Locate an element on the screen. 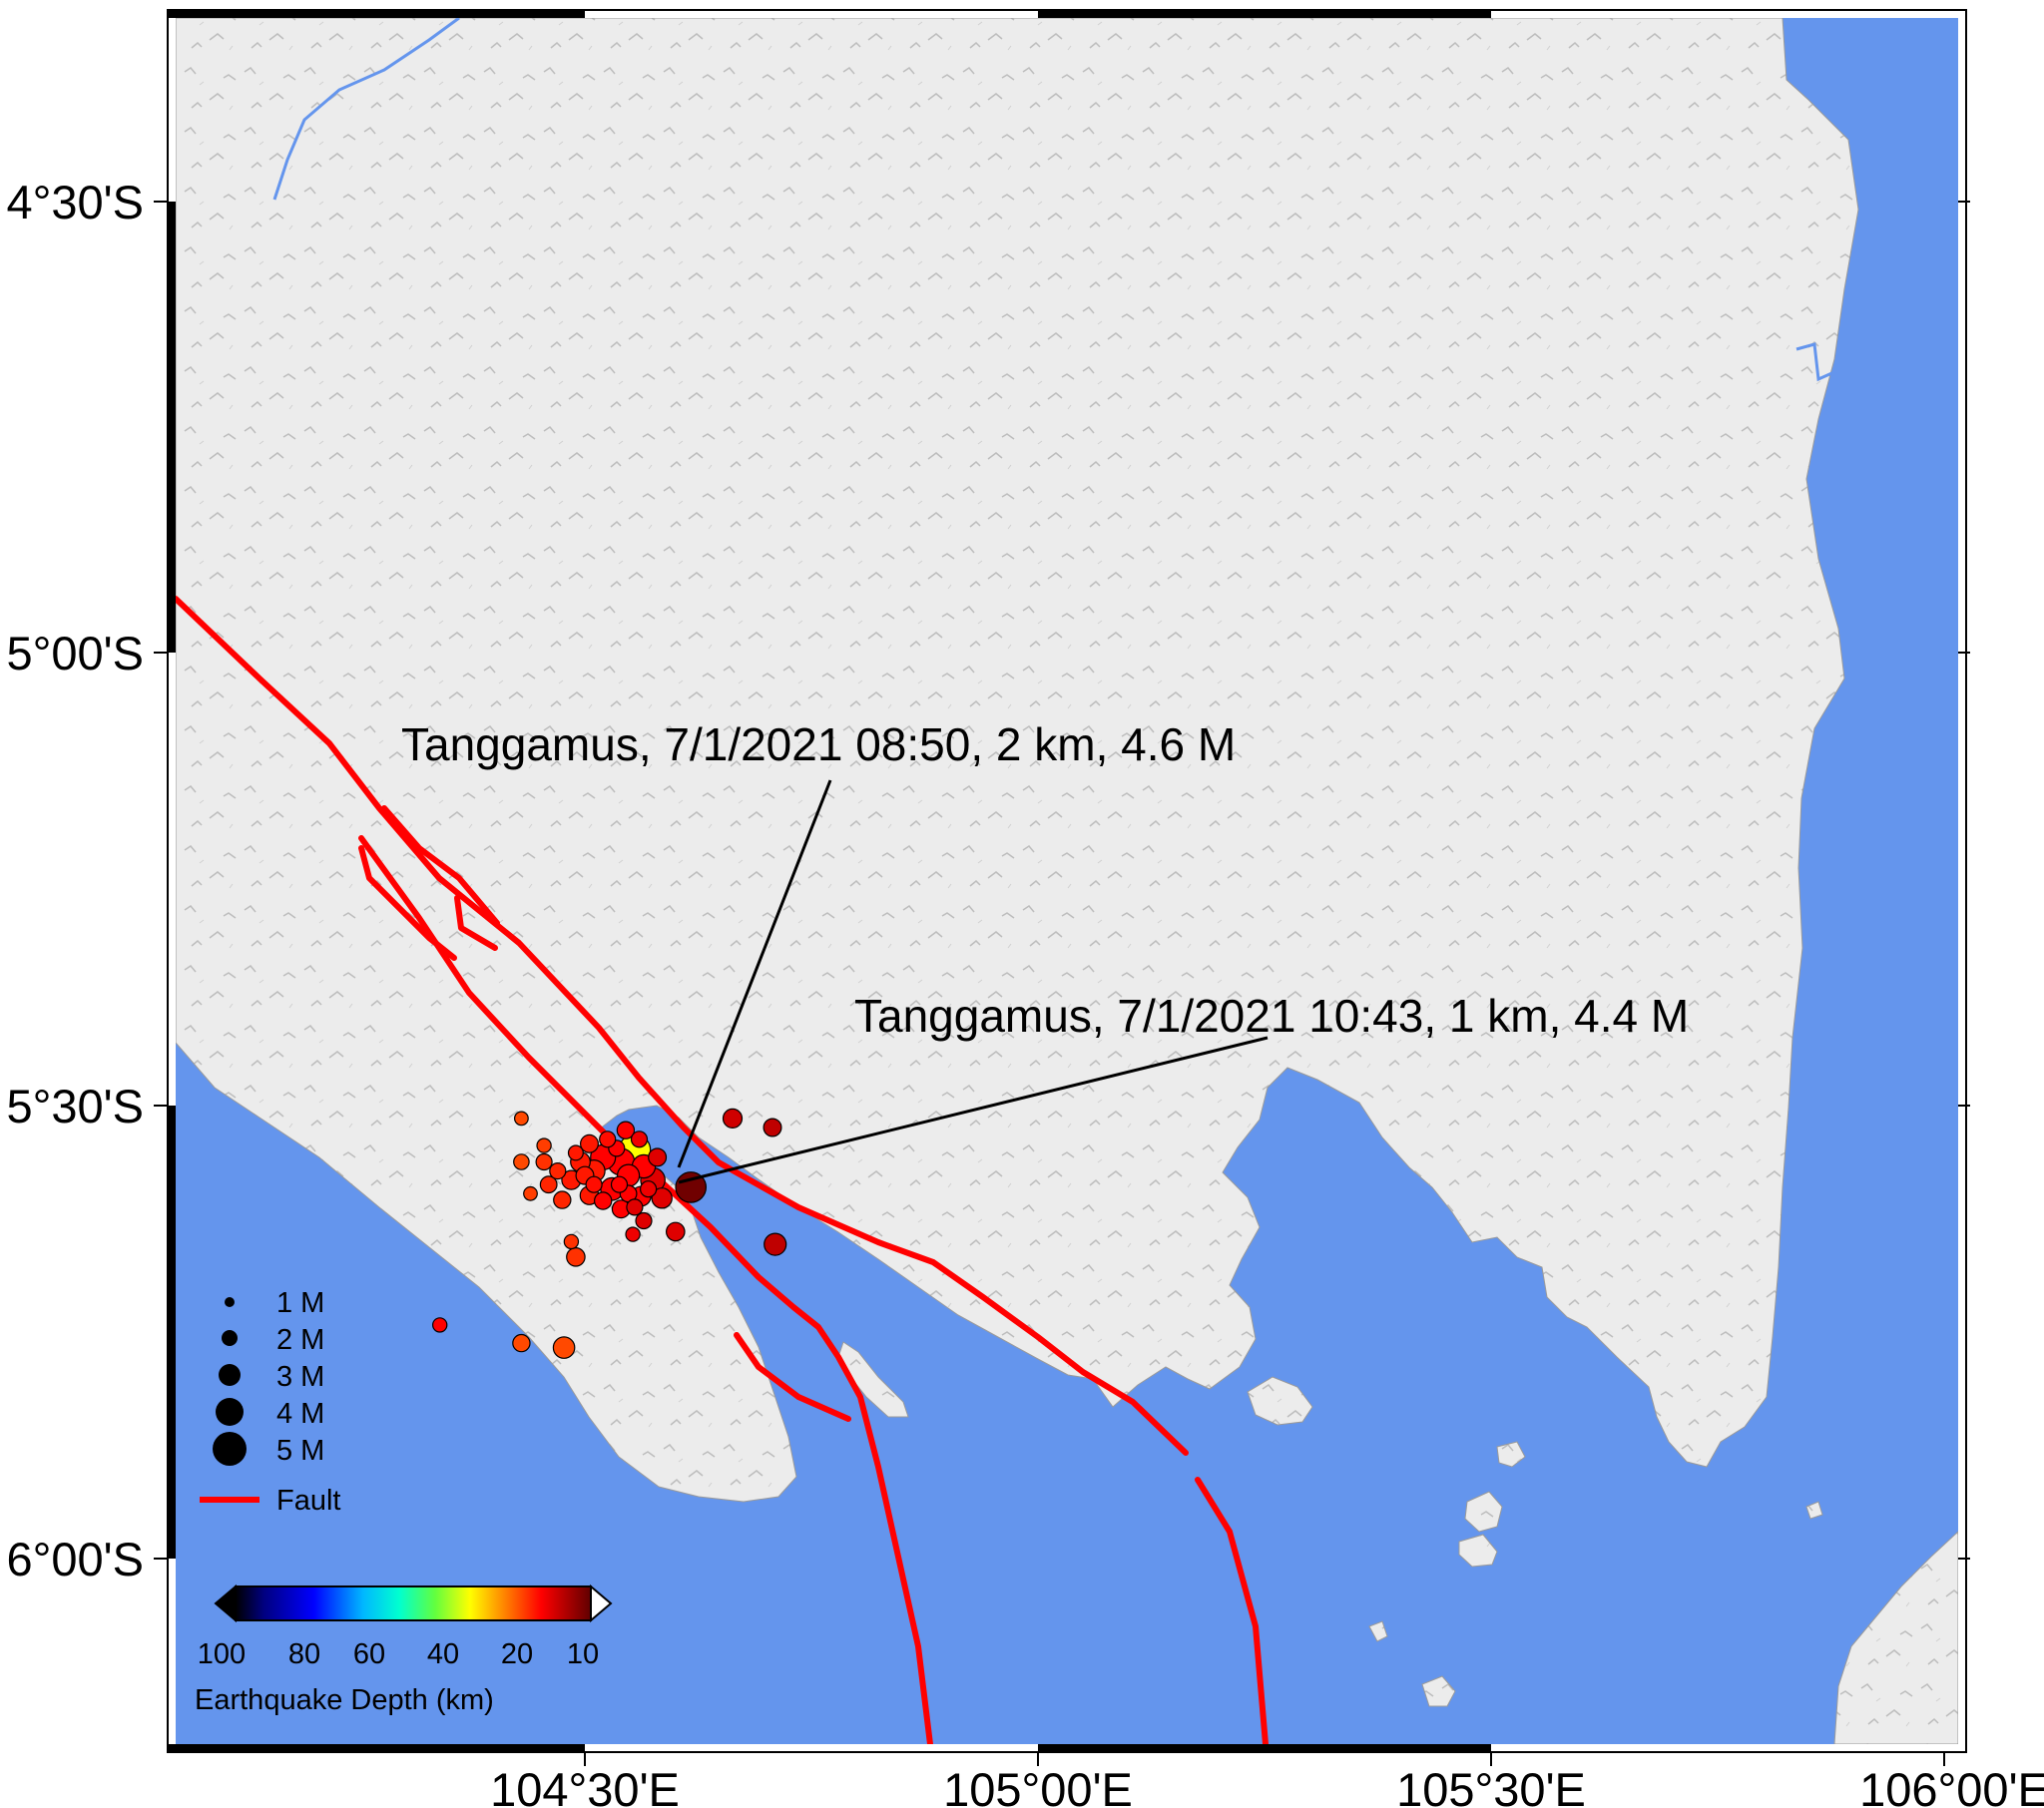 Image resolution: width=2044 pixels, height=1808 pixels. lon-label: 105°30'E is located at coordinates (1491, 1785).